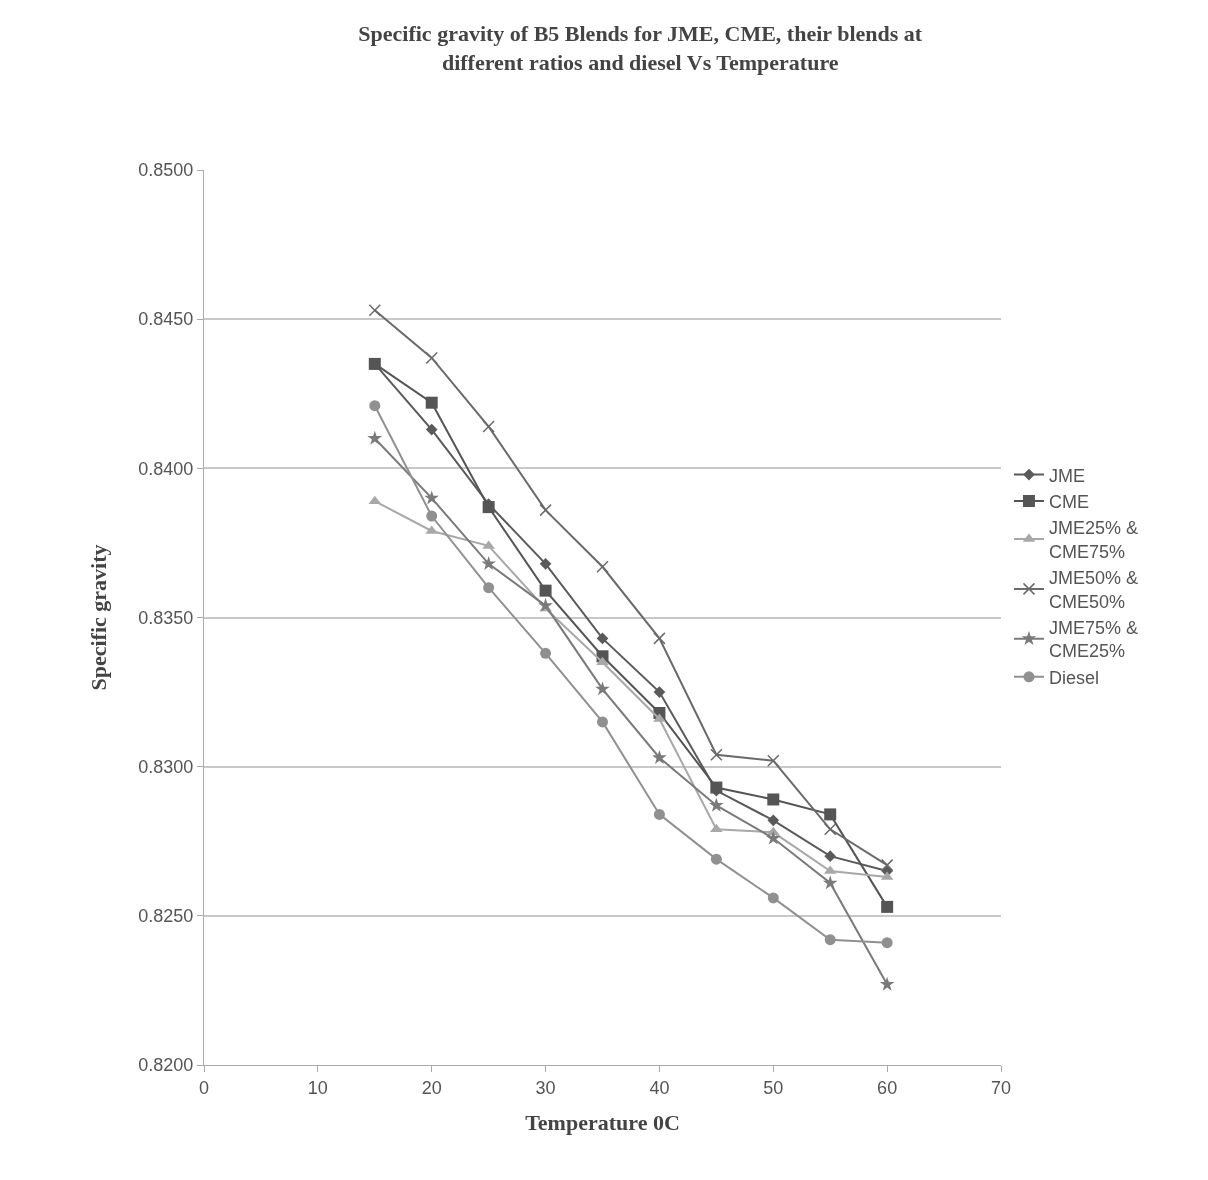 The width and height of the screenshot is (1208, 1180). I want to click on chart-title: Specific gravity of B5 Blends for JME, CME, their blends at different ratios and diesel Vs Temperature, so click(640, 48).